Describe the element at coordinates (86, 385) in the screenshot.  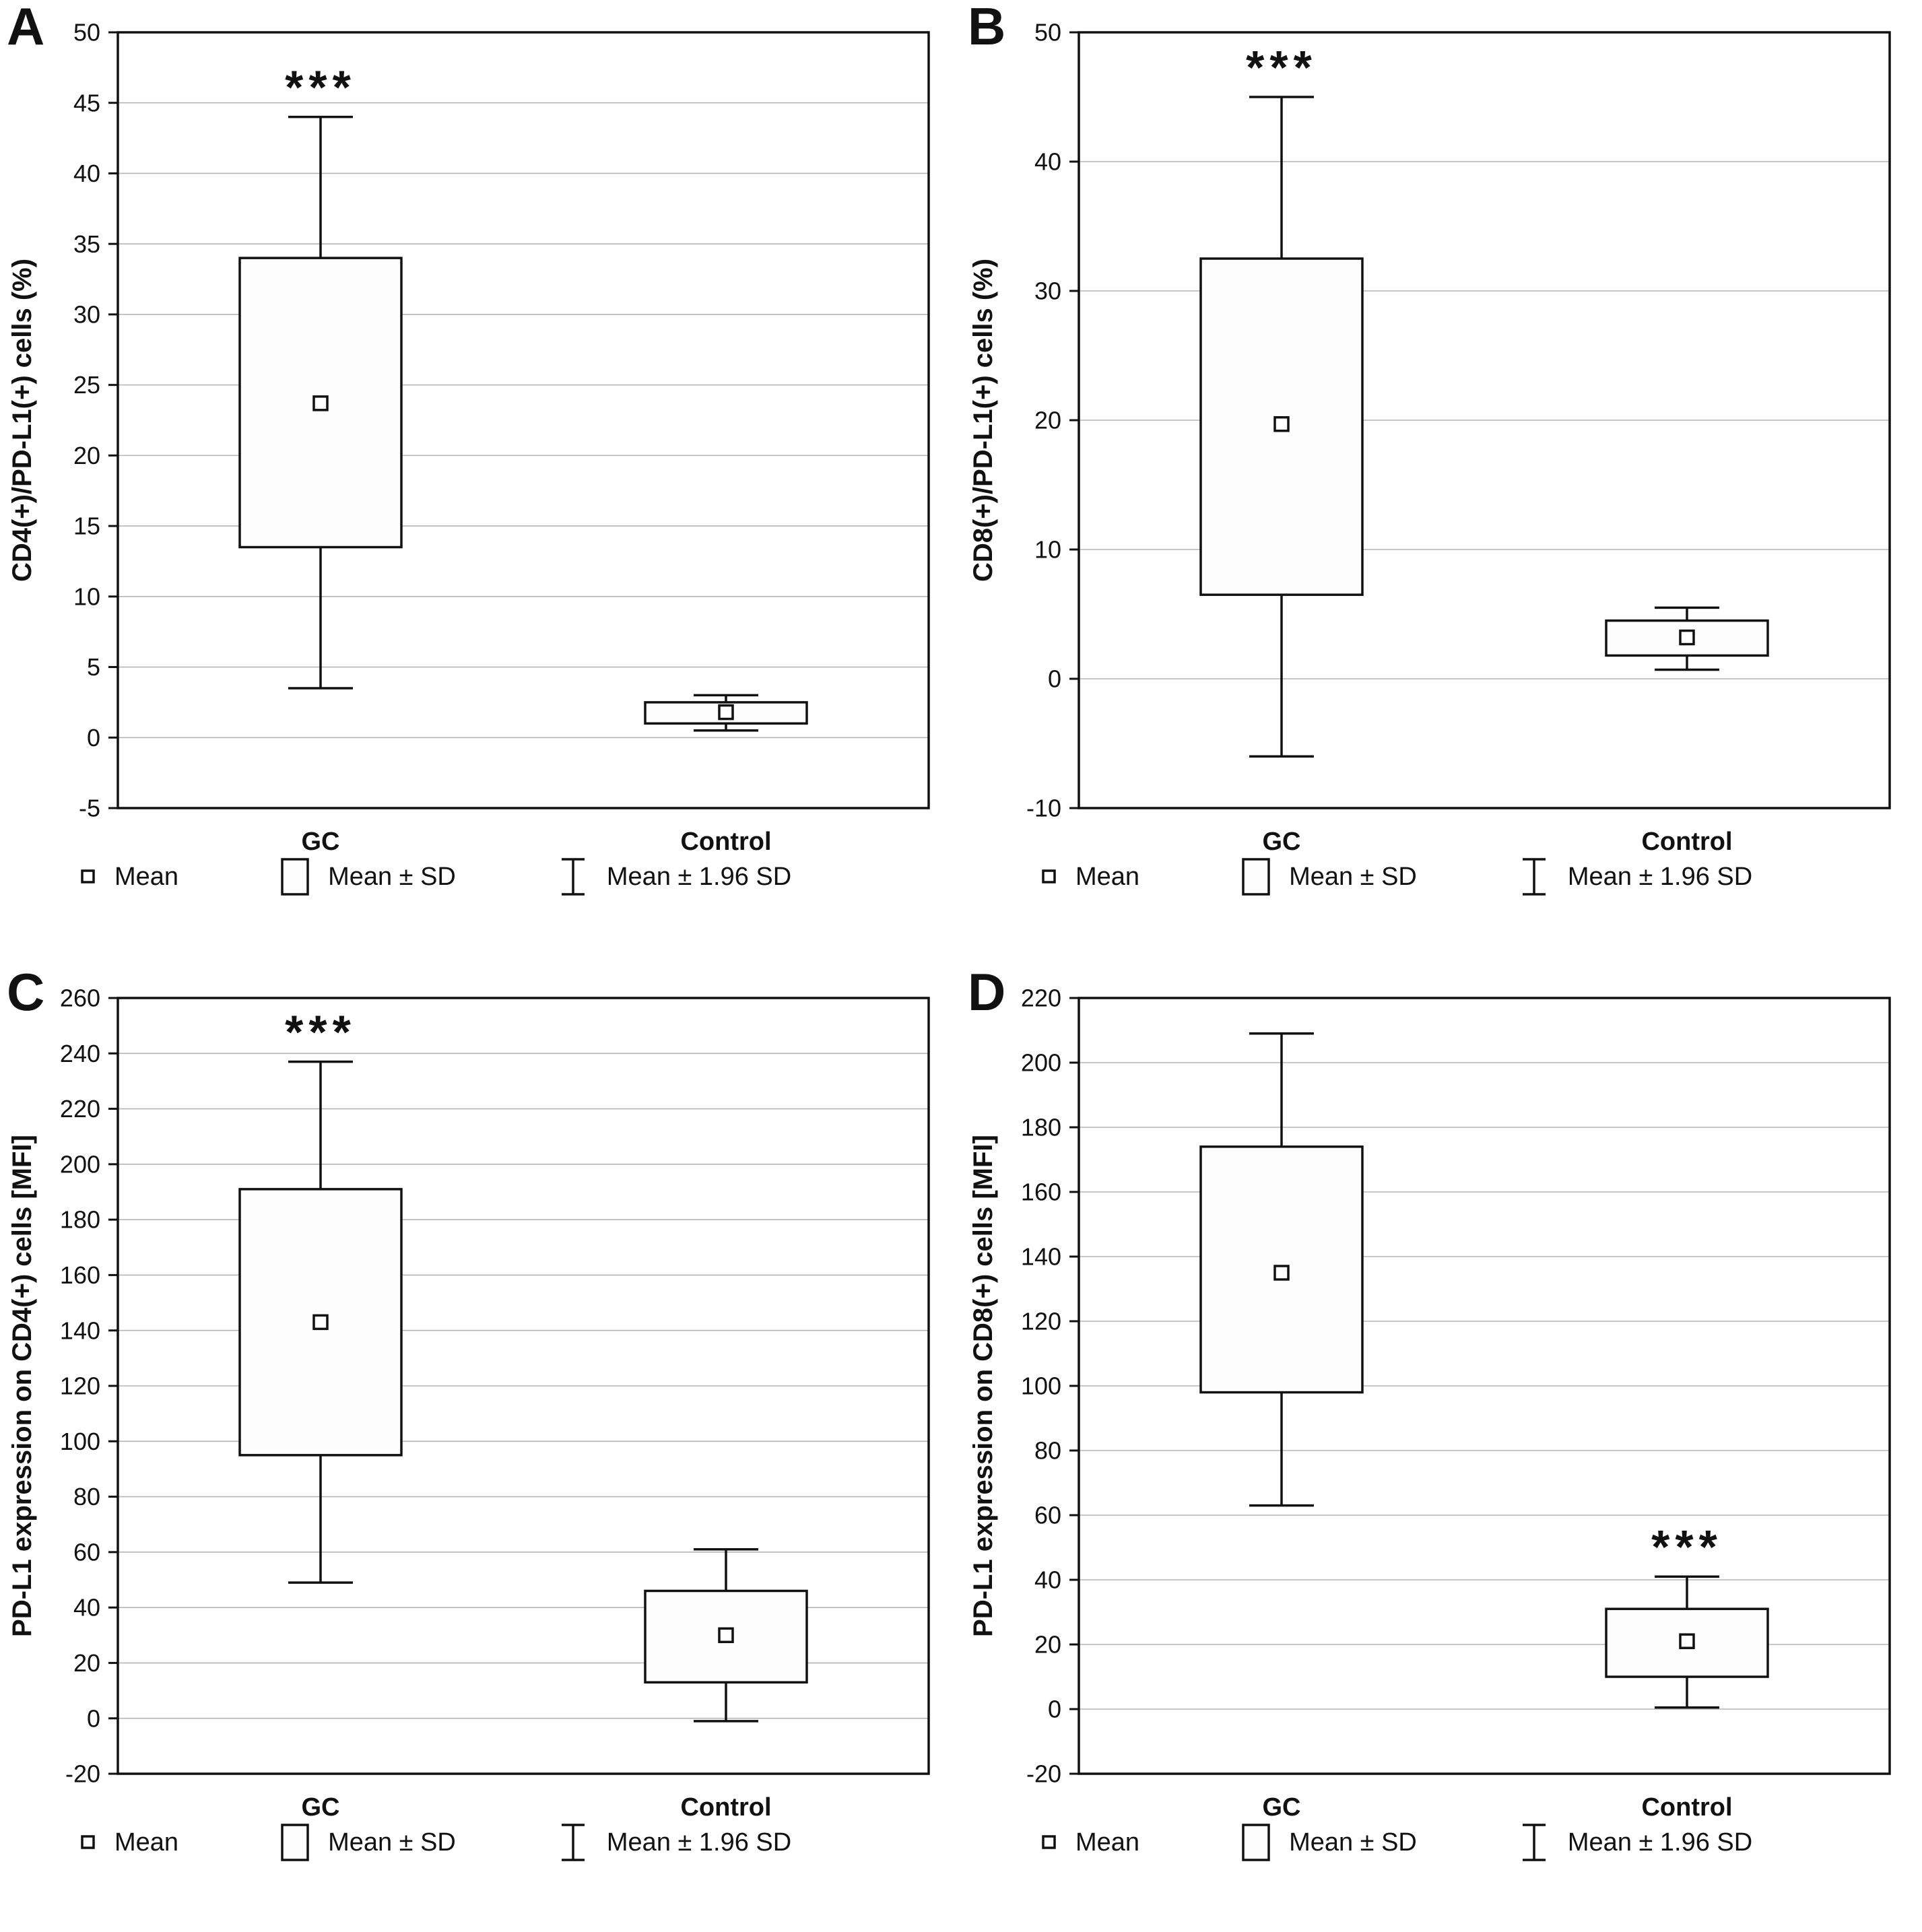
I see `svg-text: 25` at that location.